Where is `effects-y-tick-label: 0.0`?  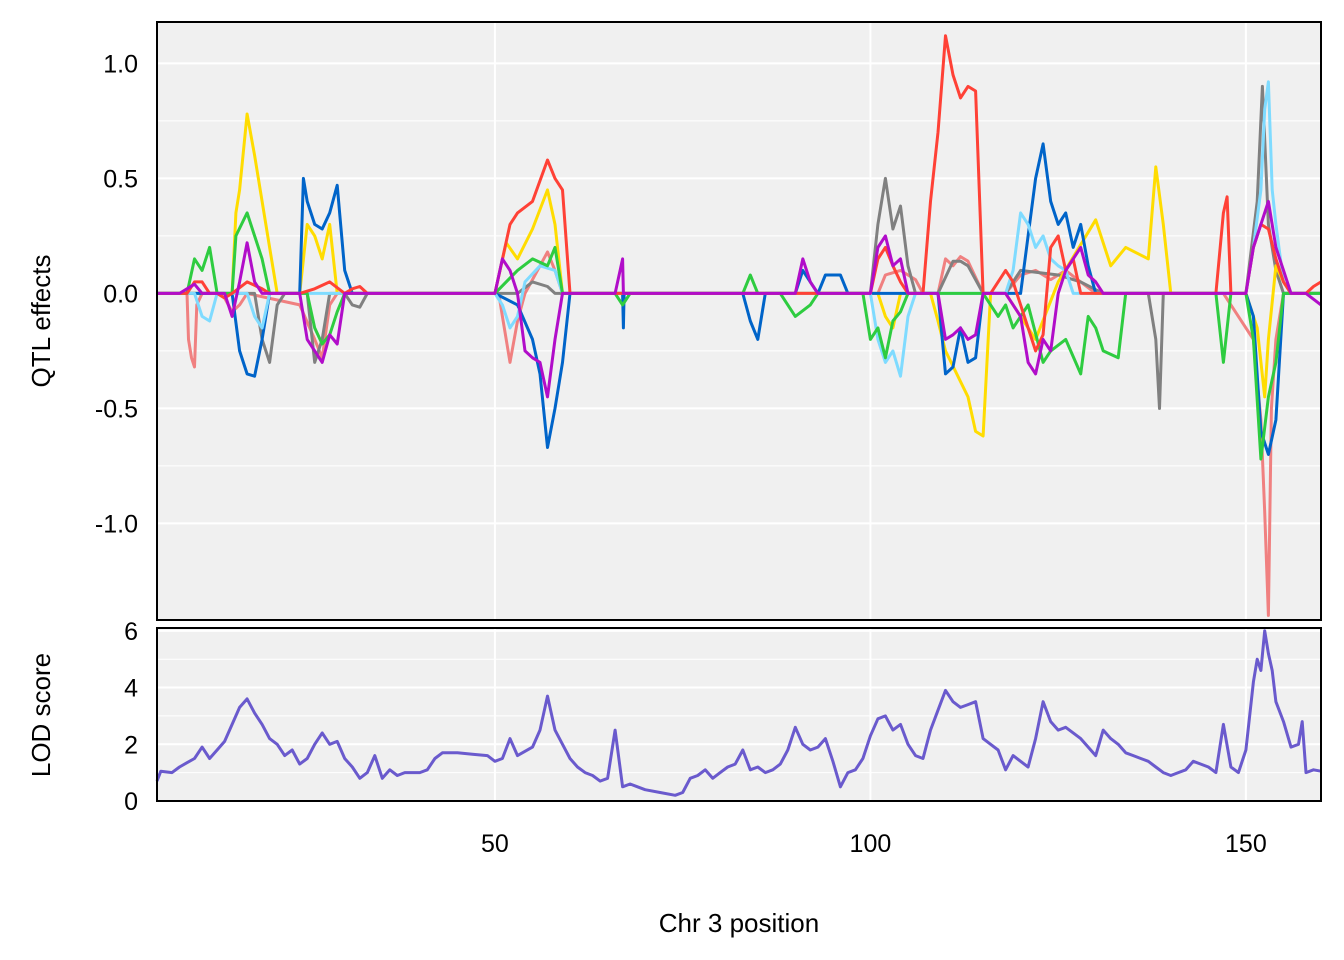
effects-y-tick-label: 0.0 is located at coordinates (120, 294).